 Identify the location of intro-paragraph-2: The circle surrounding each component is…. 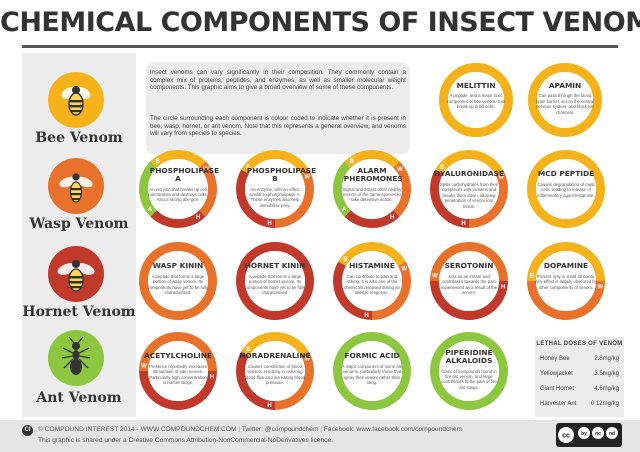
(278, 126).